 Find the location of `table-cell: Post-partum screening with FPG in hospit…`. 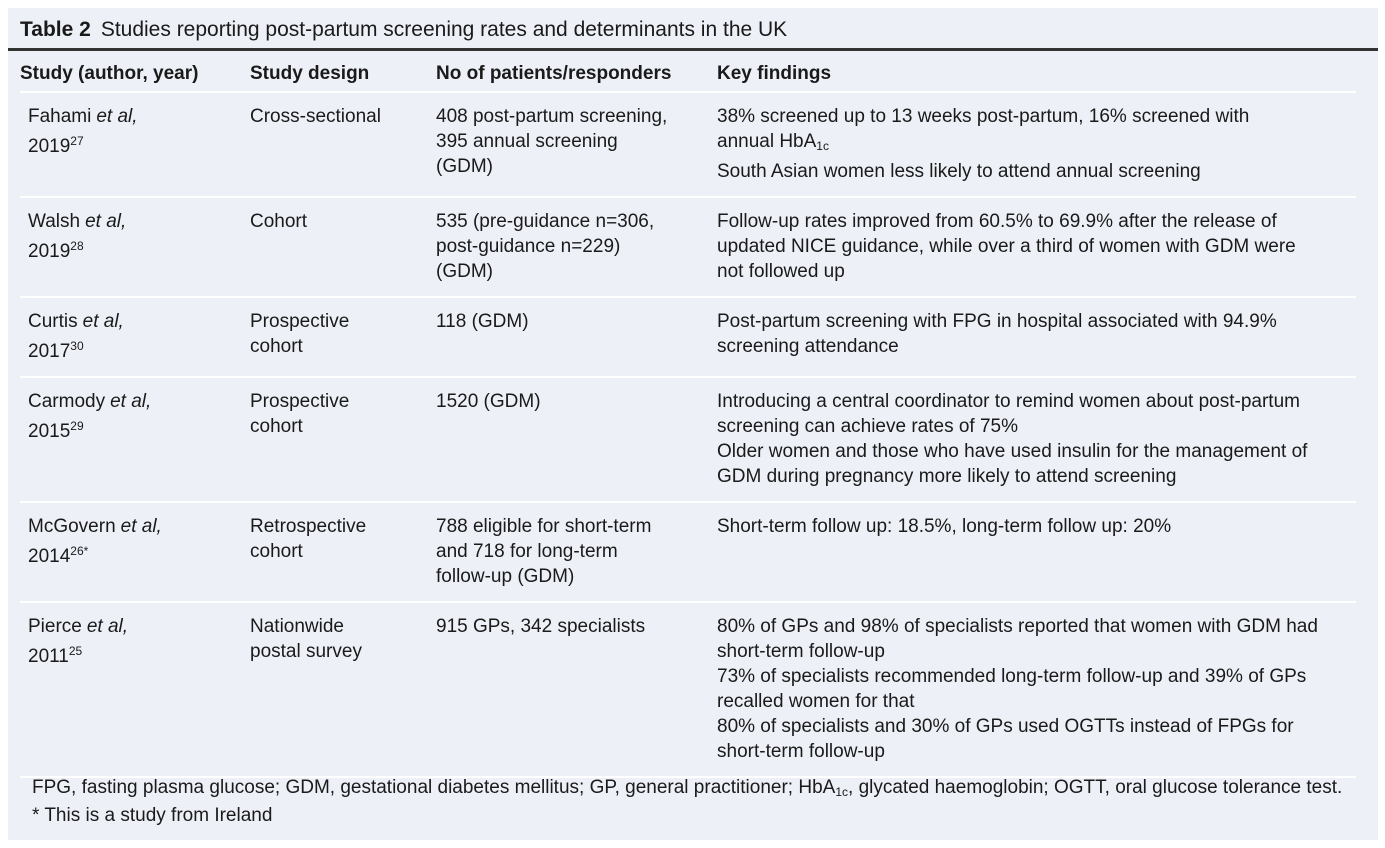

table-cell: Post-partum screening with FPG in hospit… is located at coordinates (1036, 336).